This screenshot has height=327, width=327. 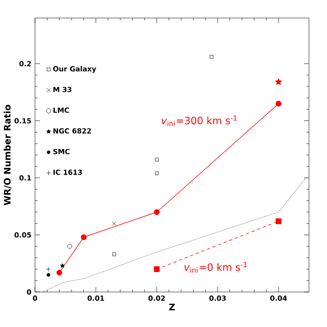 What do you see at coordinates (215, 267) in the screenshot?
I see `annotation: v$_{ini}$=0 km s$^{-1}$` at bounding box center [215, 267].